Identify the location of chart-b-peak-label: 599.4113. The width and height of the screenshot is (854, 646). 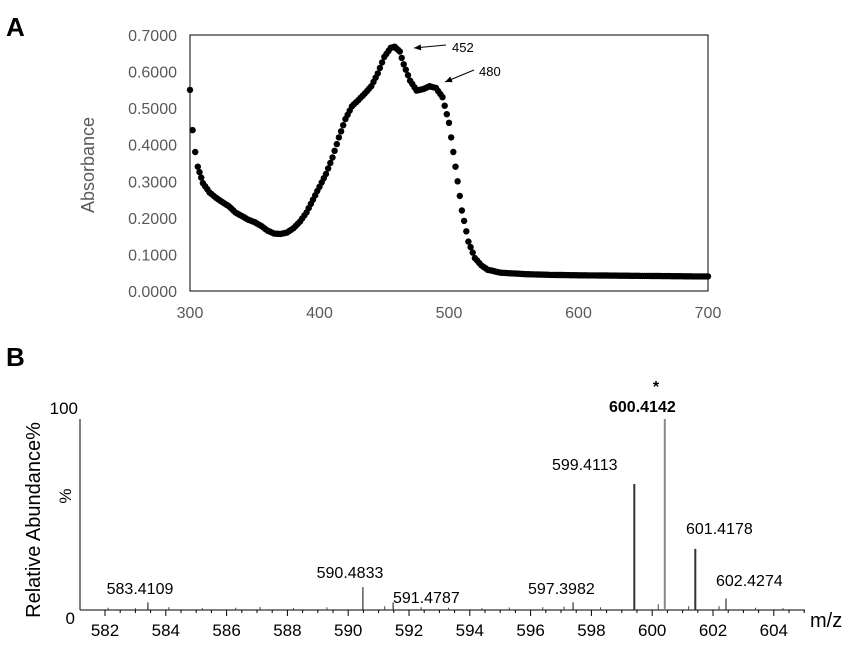
(585, 465).